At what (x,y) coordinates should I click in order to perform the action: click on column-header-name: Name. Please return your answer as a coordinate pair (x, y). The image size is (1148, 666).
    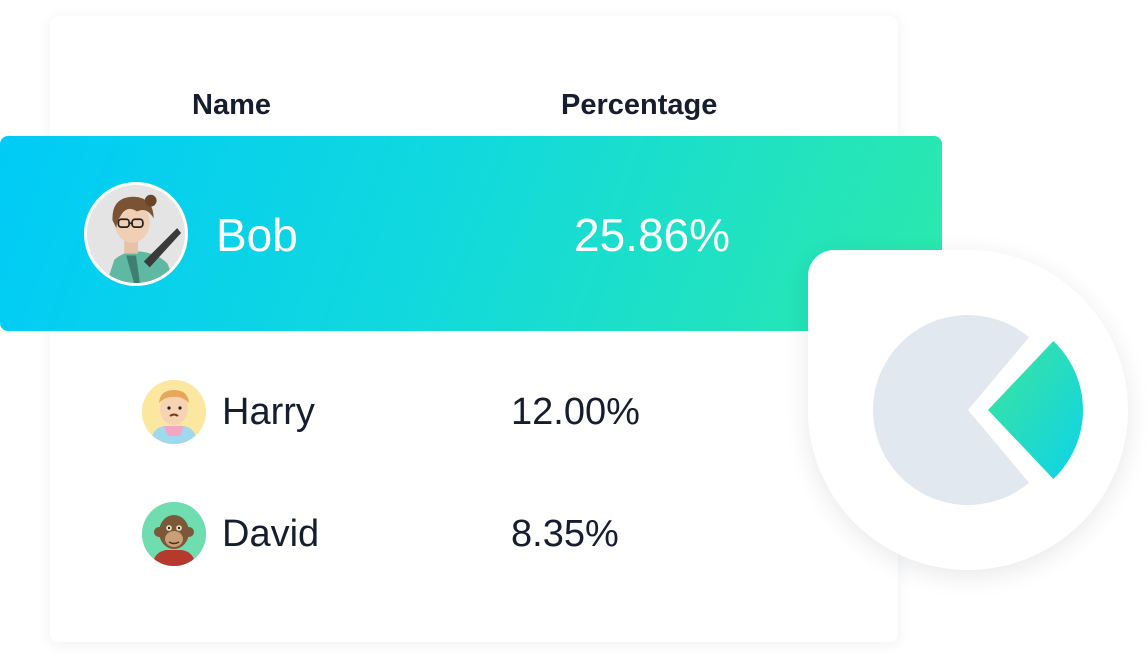
    Looking at the image, I should click on (231, 105).